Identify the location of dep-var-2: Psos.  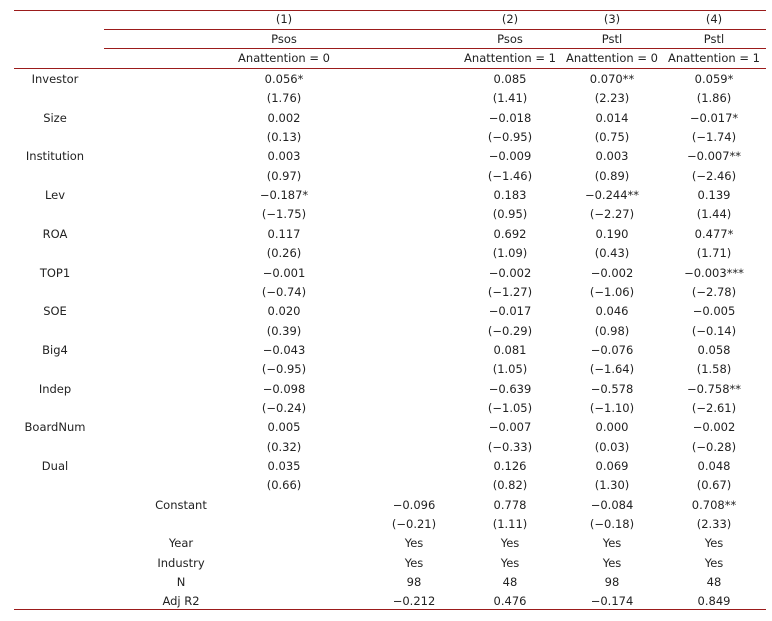
(510, 39).